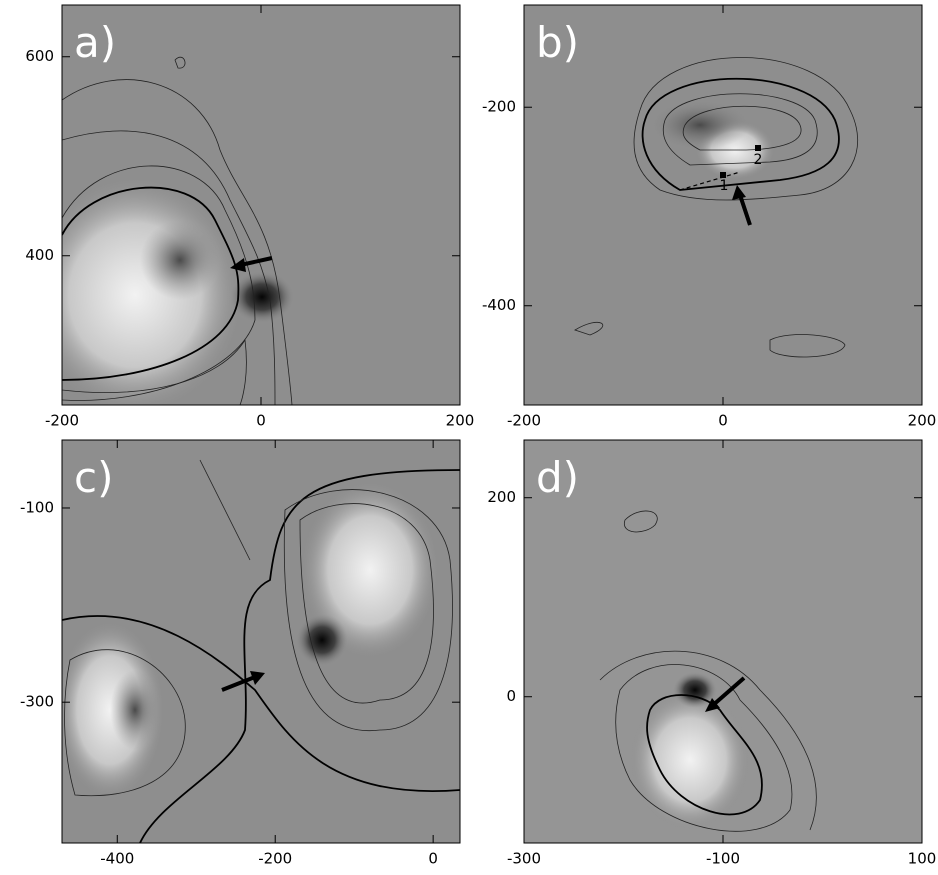  I want to click on y-tick-label: -100, so click(37, 507).